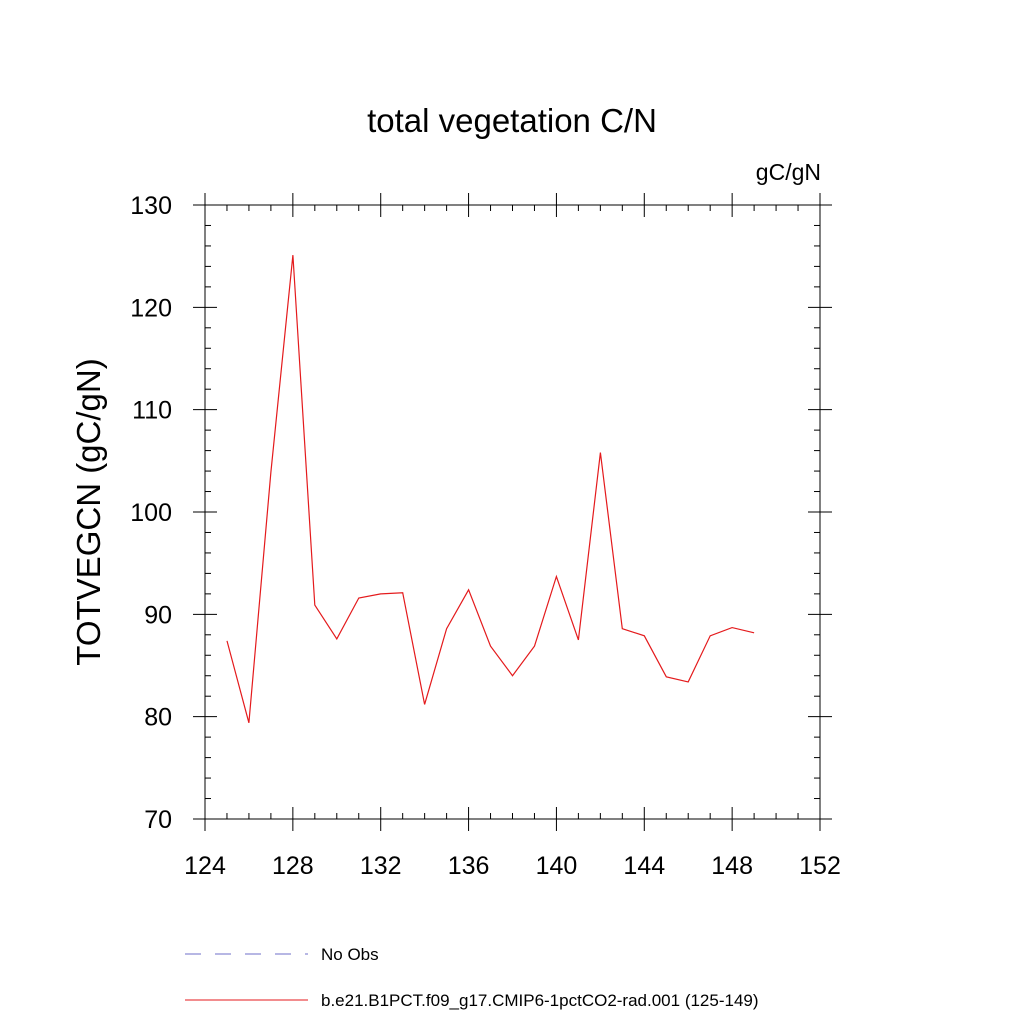  What do you see at coordinates (205, 866) in the screenshot?
I see `x-tick-label: 124` at bounding box center [205, 866].